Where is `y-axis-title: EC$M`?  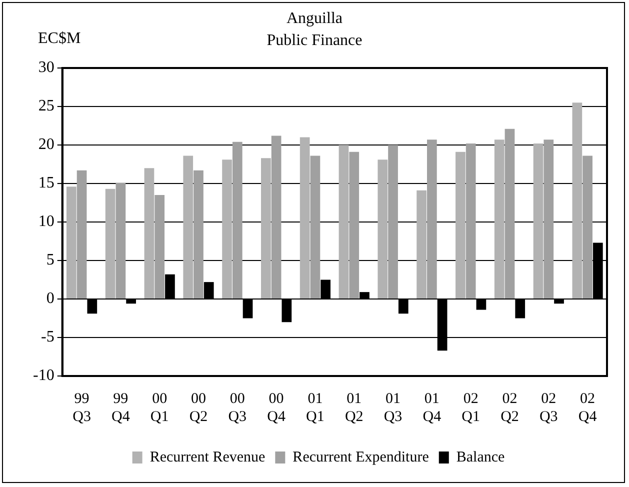 y-axis-title: EC$M is located at coordinates (59, 39).